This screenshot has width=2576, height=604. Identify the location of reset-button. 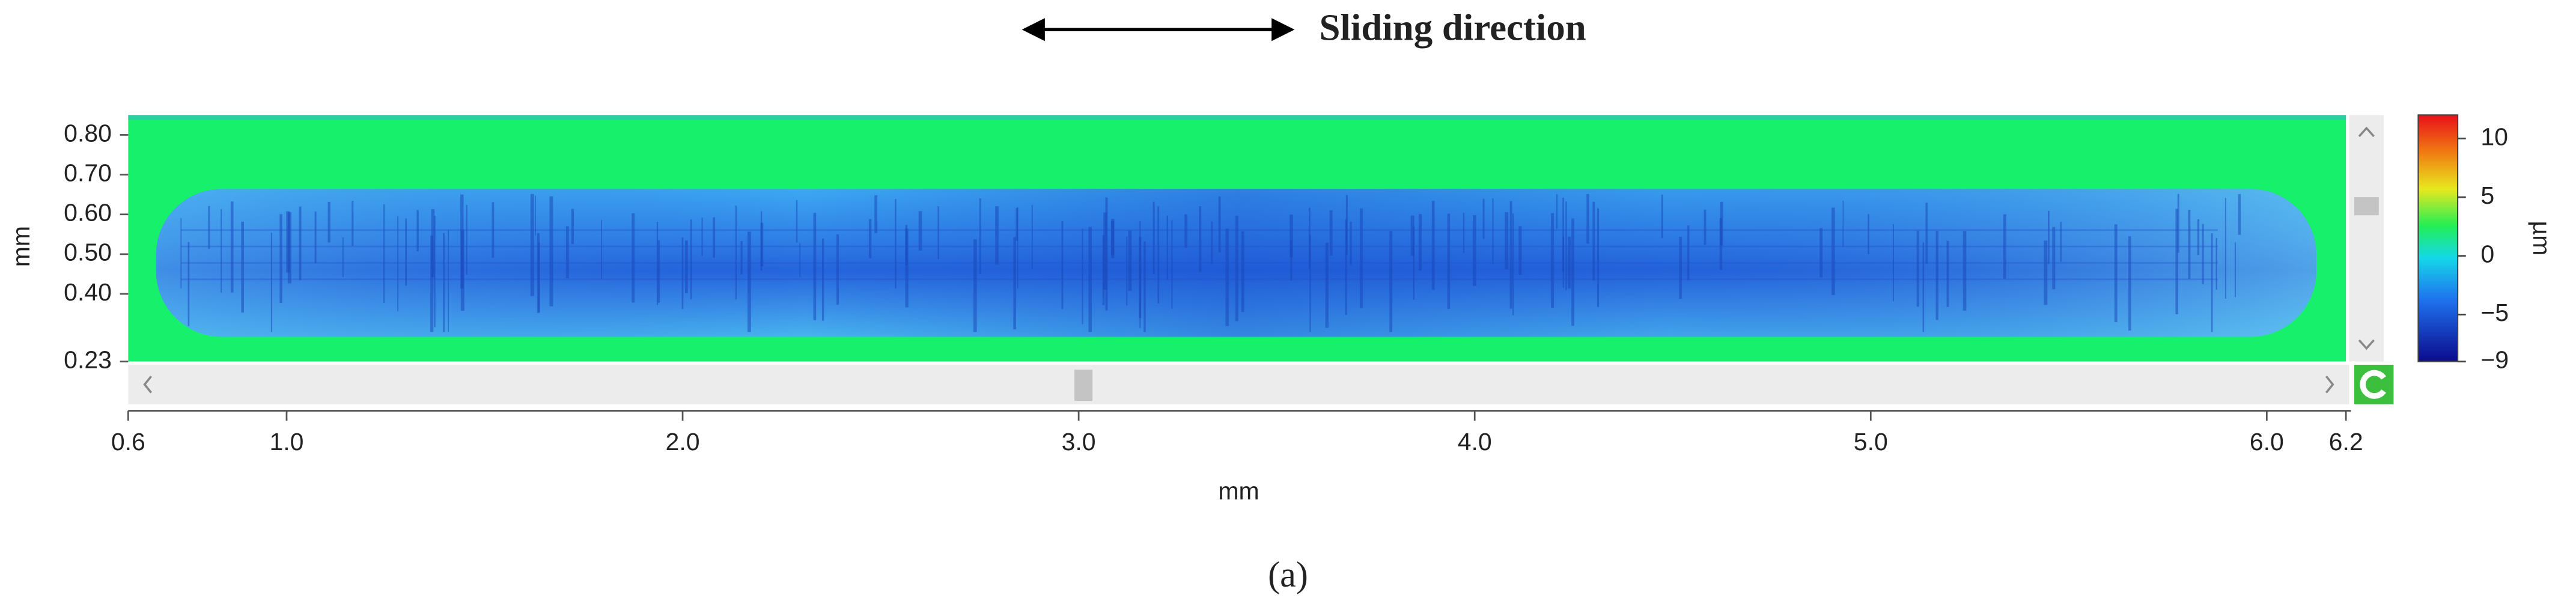
(2374, 384).